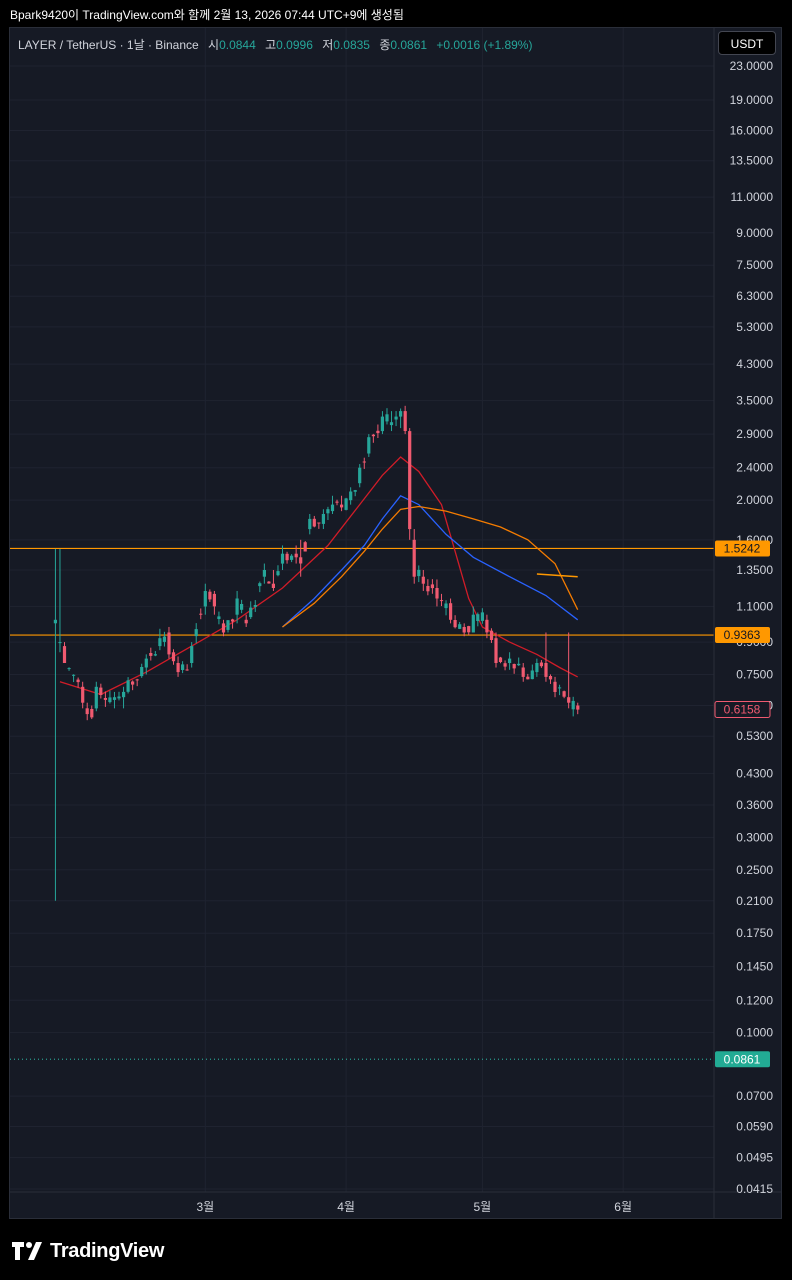  What do you see at coordinates (754, 1189) in the screenshot?
I see `price-tick-label: 0.0415` at bounding box center [754, 1189].